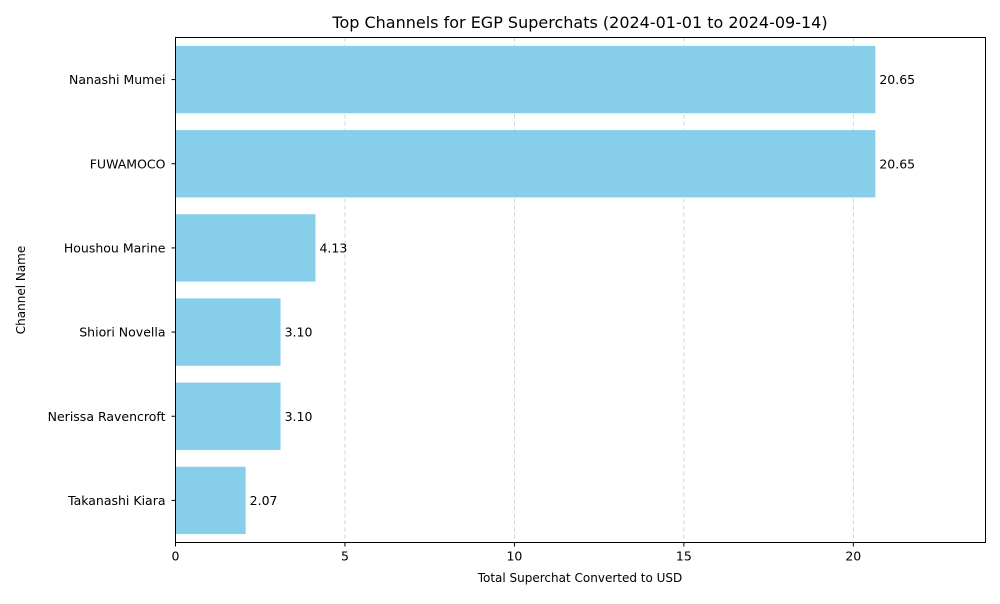  What do you see at coordinates (853, 556) in the screenshot?
I see `x-tick-label-4: 20` at bounding box center [853, 556].